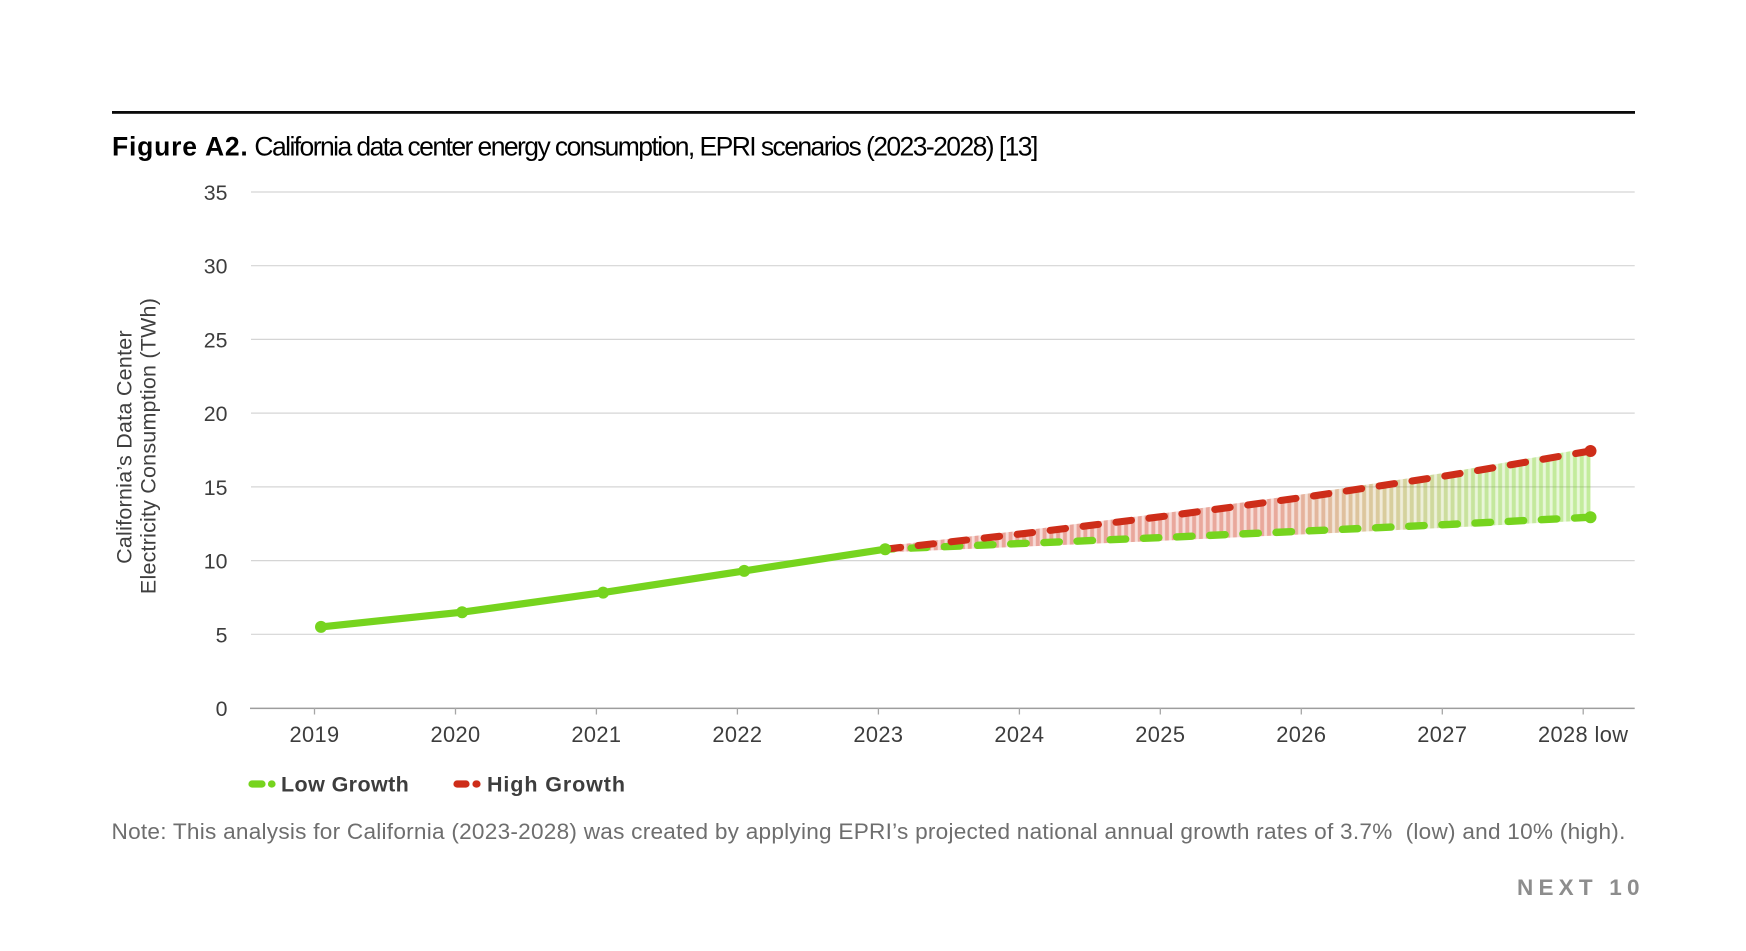  Describe the element at coordinates (596, 734) in the screenshot. I see `svg-text: 2021` at that location.